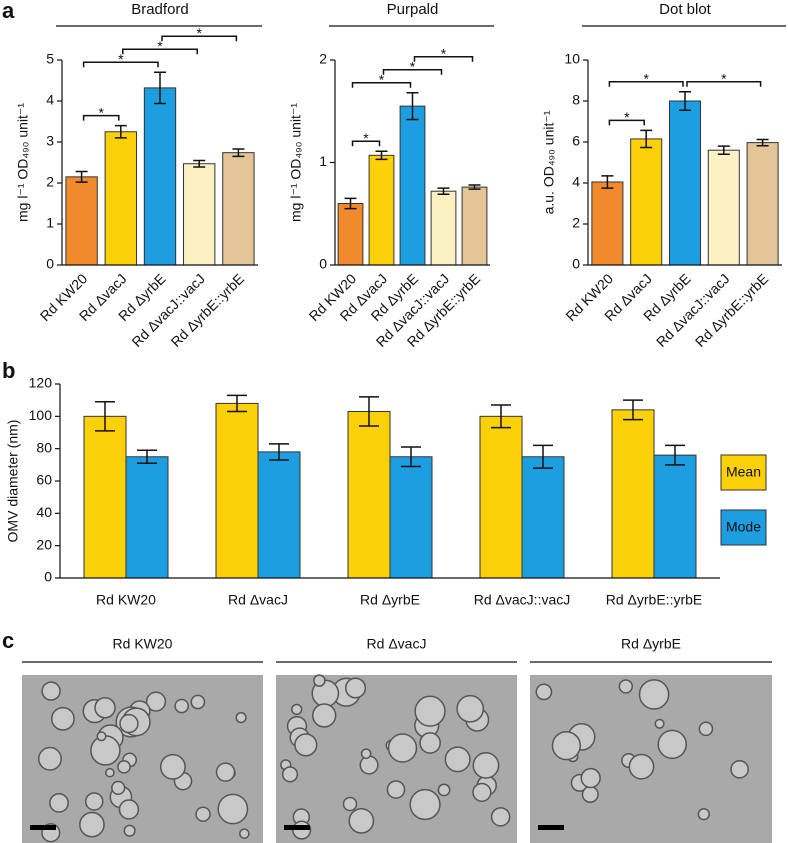 Image resolution: width=788 pixels, height=843 pixels. What do you see at coordinates (743, 472) in the screenshot?
I see `legend-label: Mean` at bounding box center [743, 472].